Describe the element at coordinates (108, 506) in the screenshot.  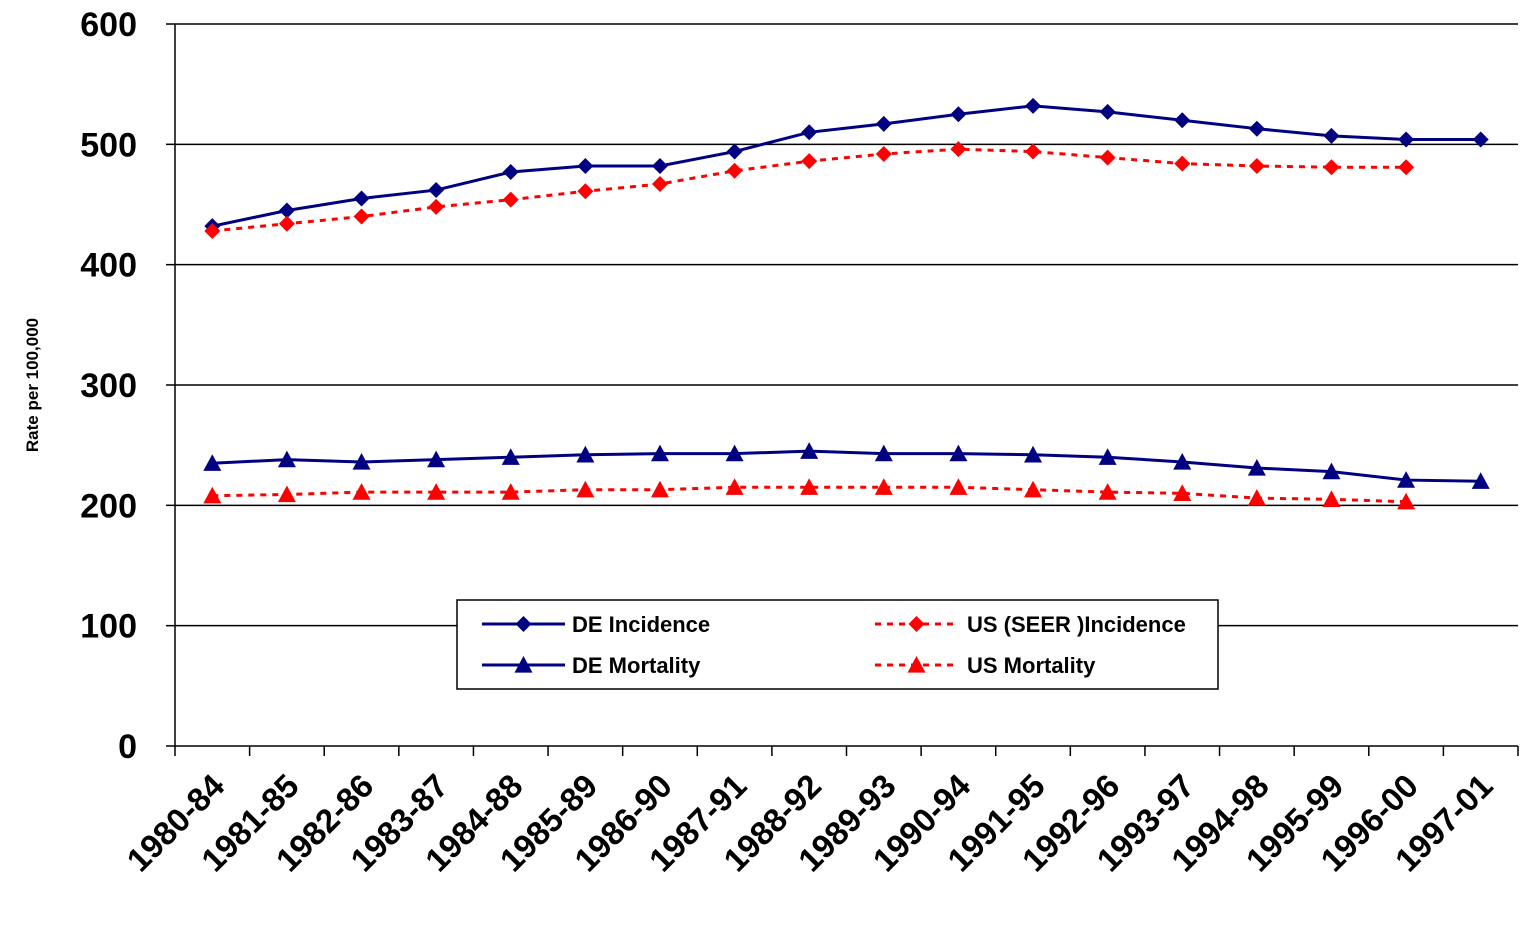
I see `y-tick-label: 200` at that location.